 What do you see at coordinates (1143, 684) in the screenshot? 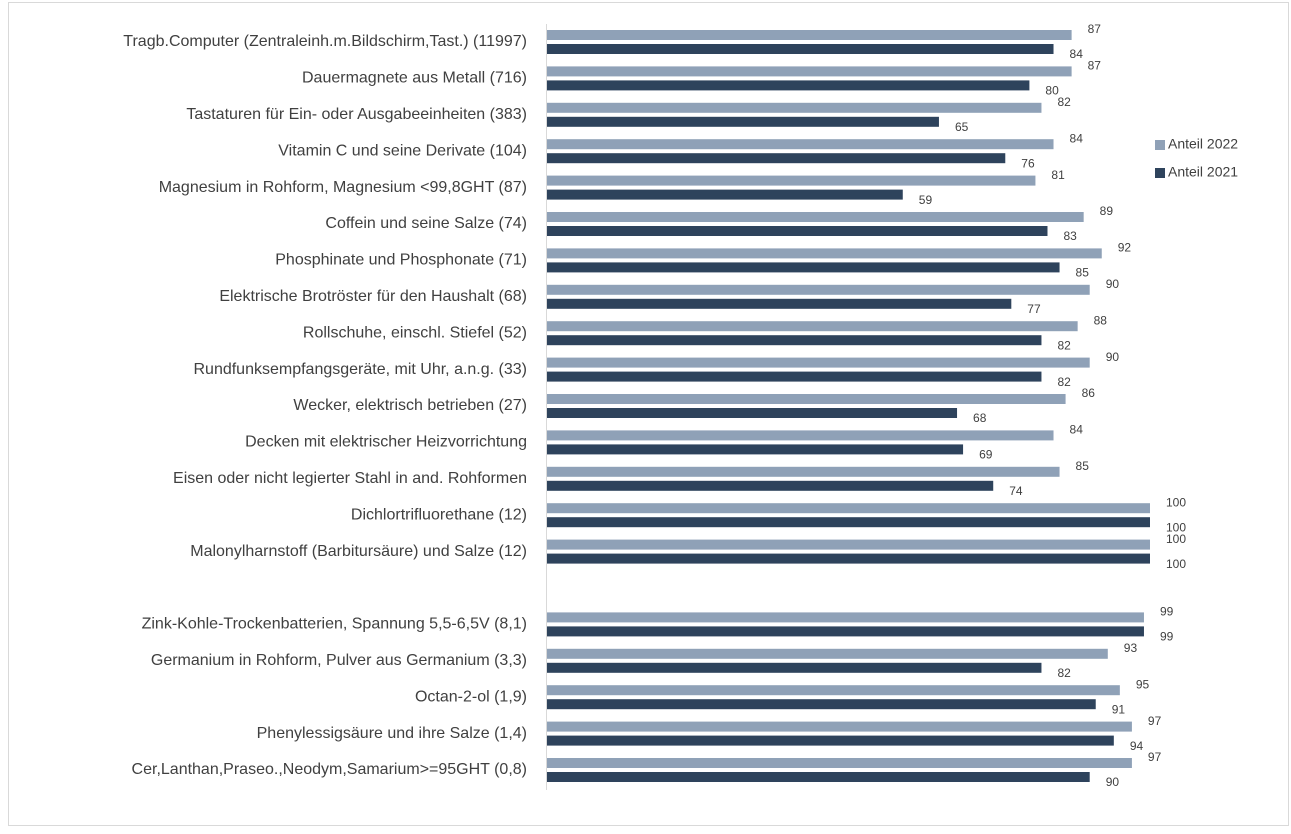
I see `value-label: 95` at bounding box center [1143, 684].